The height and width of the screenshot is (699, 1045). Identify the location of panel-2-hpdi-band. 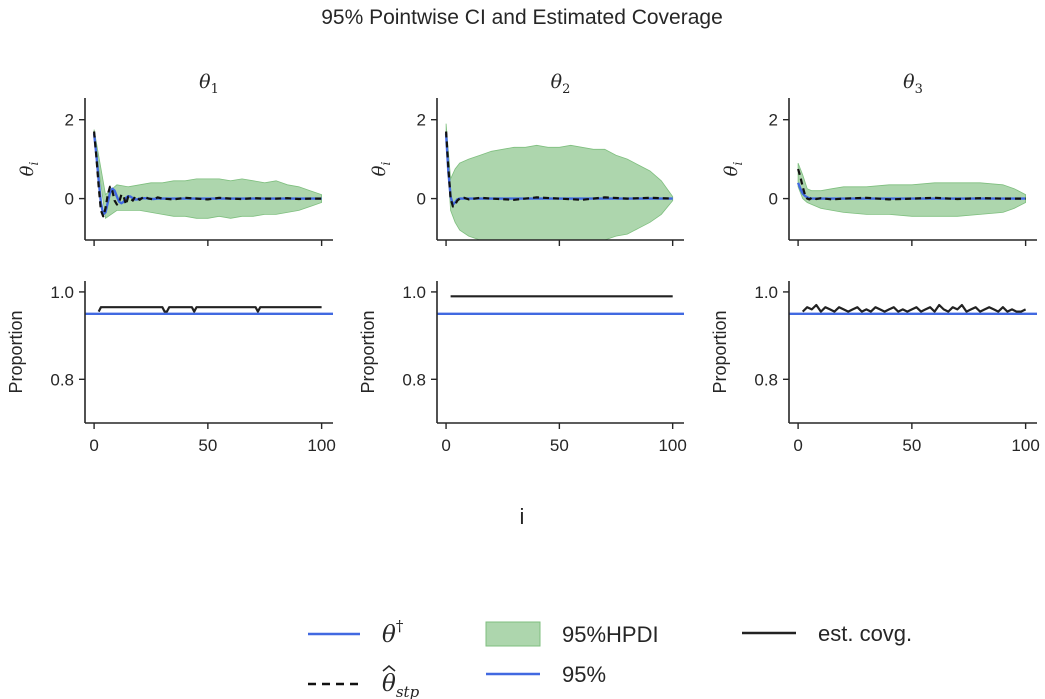
(559, 182).